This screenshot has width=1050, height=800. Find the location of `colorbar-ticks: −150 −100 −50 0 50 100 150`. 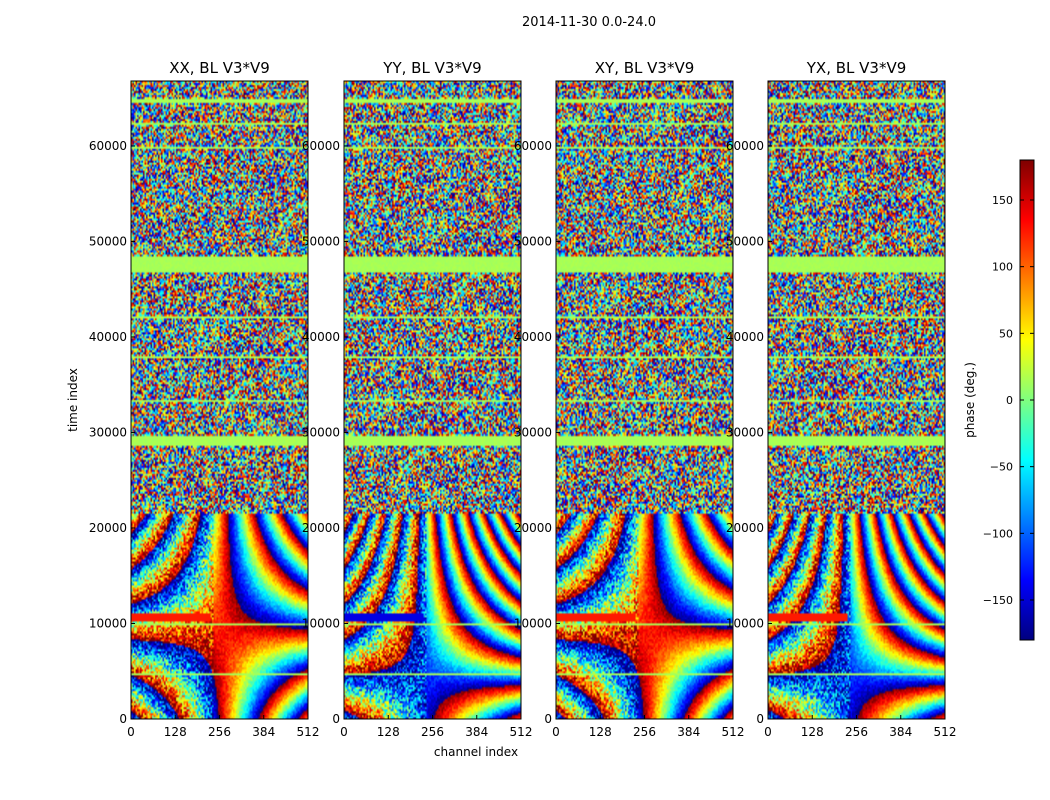

colorbar-ticks: −150 −100 −50 0 50 100 150 is located at coordinates (1008, 400).